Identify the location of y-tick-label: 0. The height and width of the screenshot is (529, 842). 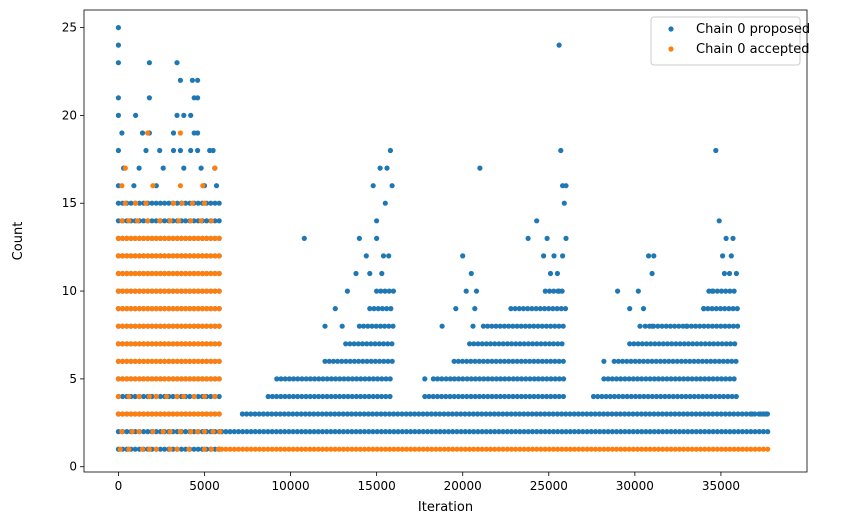
(73, 467).